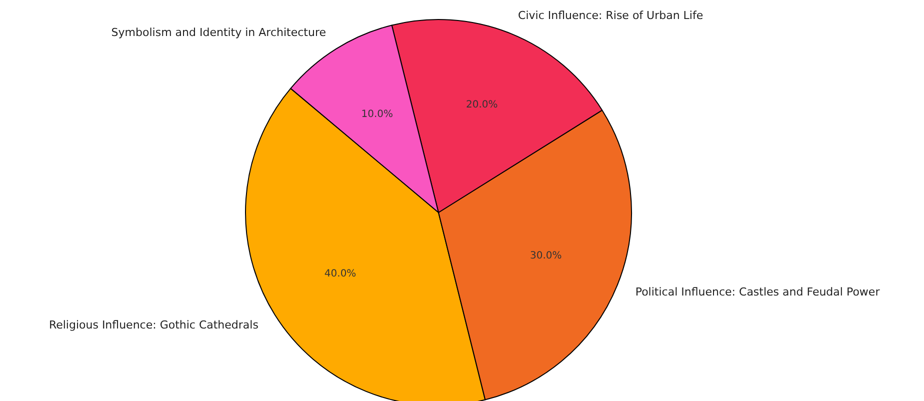 Image resolution: width=924 pixels, height=401 pixels. Describe the element at coordinates (757, 292) in the screenshot. I see `slice-label: Political Influence: Castles and Feudal Power` at that location.